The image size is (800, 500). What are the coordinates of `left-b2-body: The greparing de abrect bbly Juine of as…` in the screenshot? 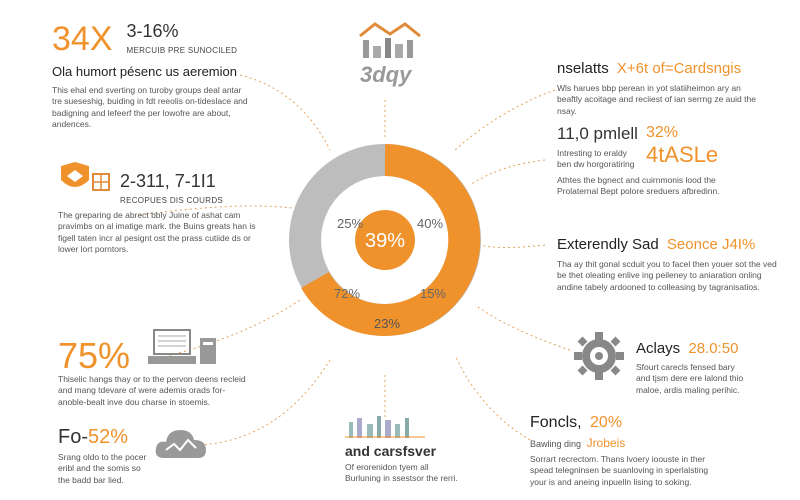 It's located at (157, 232).